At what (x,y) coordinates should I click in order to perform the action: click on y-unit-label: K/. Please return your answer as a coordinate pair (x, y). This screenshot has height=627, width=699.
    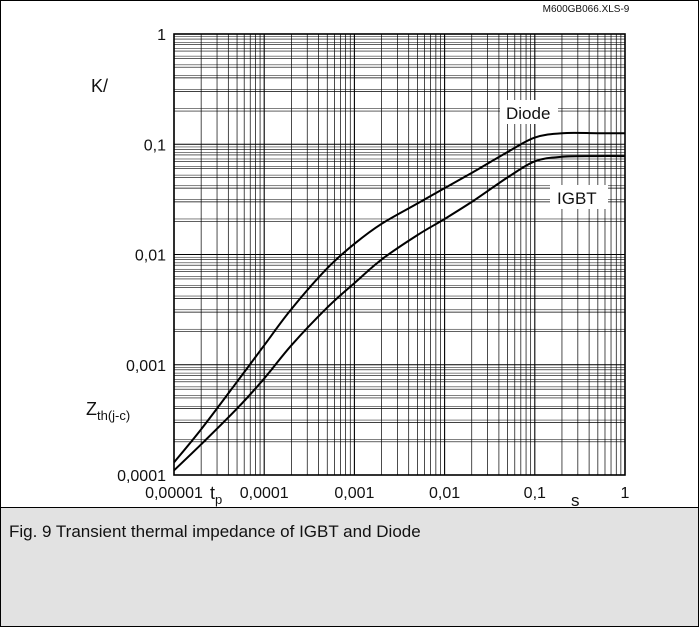
    Looking at the image, I should click on (99, 86).